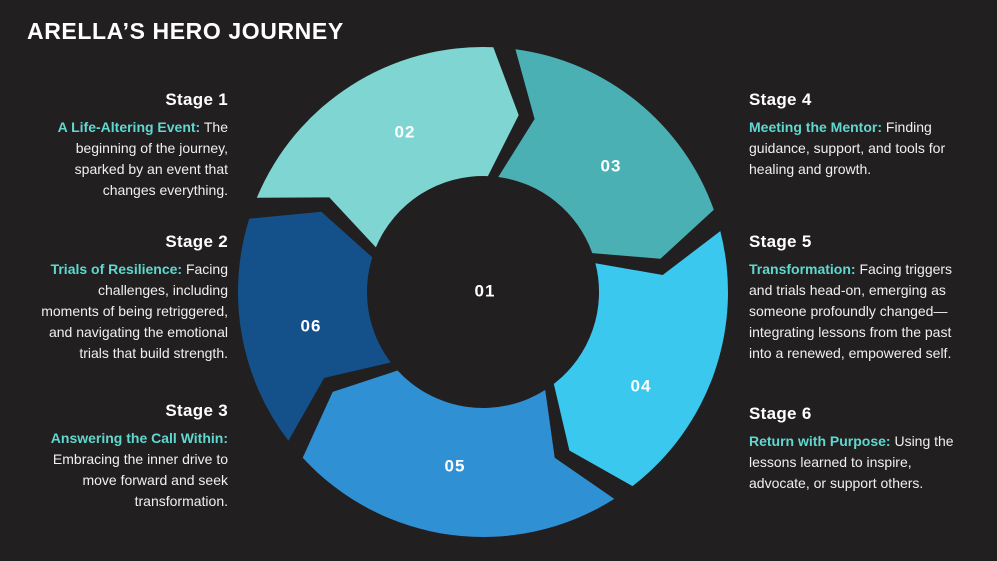 This screenshot has height=561, width=997. I want to click on stage-1-highlight: A Life-Altering Event:, so click(129, 127).